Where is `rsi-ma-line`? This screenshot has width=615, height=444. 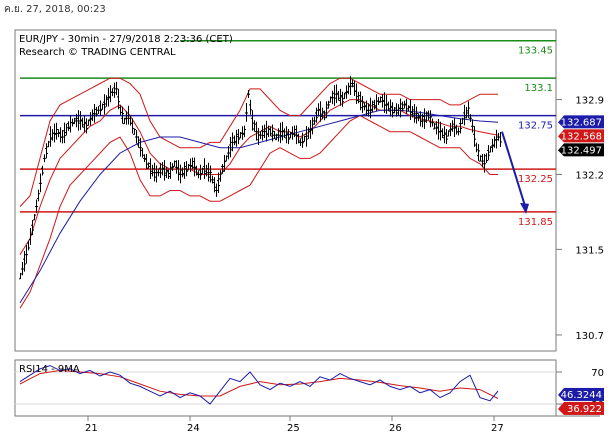
rsi-ma-line is located at coordinates (259, 384).